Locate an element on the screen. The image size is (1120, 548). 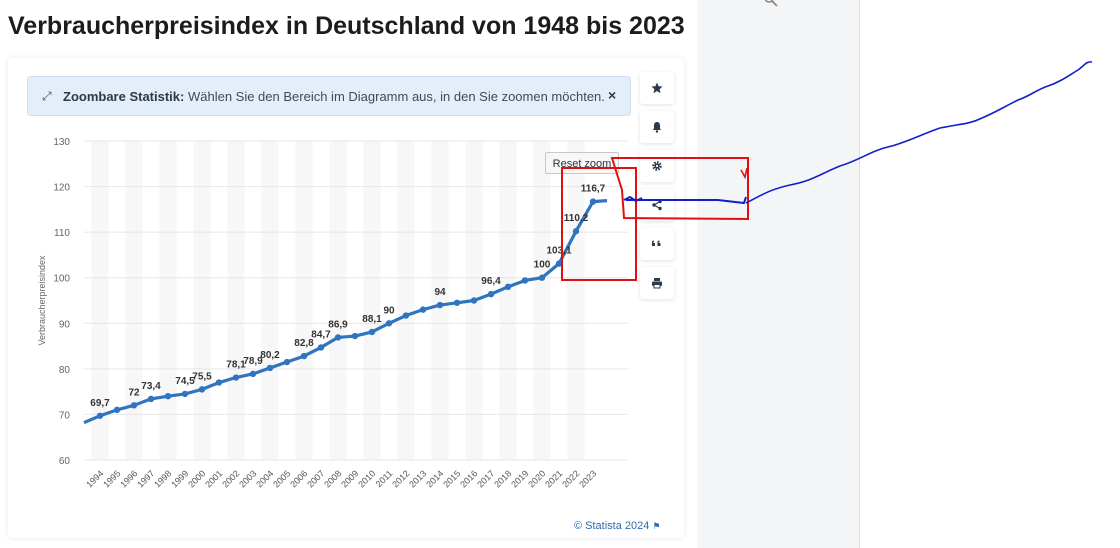
x-tick-label: 2017 is located at coordinates (485, 478).